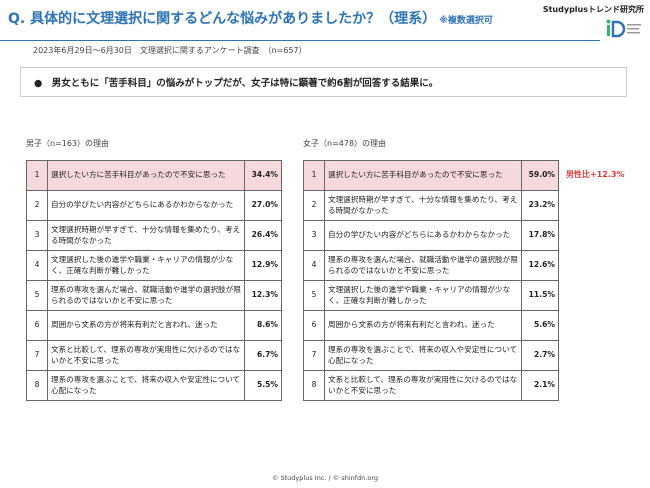 The height and width of the screenshot is (488, 650). I want to click on value: 8.6%, so click(263, 325).